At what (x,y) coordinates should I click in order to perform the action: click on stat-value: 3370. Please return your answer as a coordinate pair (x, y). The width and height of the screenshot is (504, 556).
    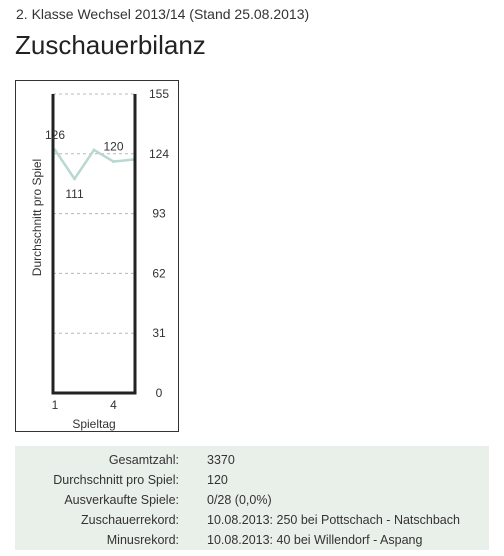
    Looking at the image, I should click on (221, 460).